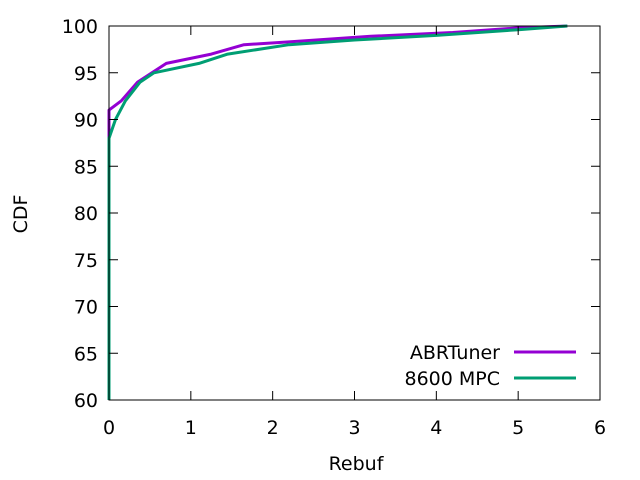  I want to click on y-tick-label: 95, so click(86, 74).